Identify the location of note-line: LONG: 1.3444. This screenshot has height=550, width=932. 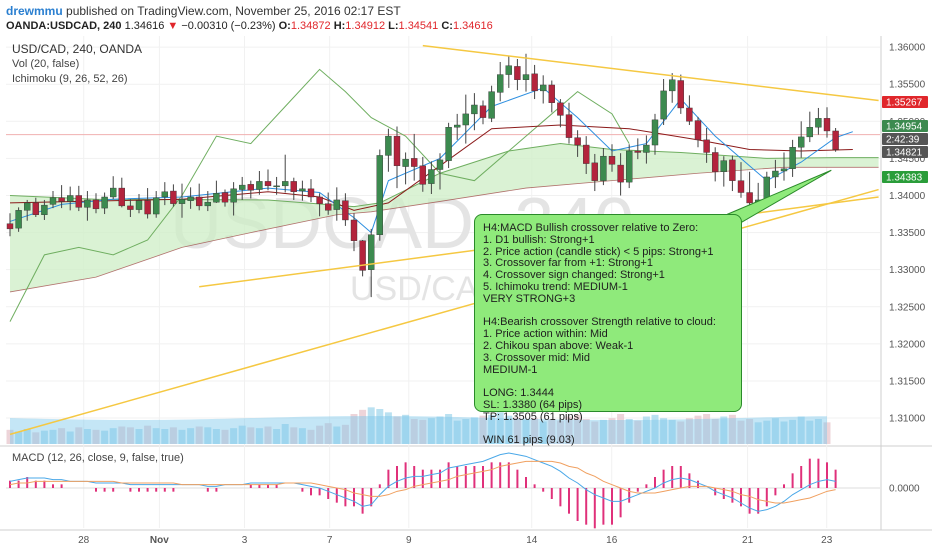
(518, 393).